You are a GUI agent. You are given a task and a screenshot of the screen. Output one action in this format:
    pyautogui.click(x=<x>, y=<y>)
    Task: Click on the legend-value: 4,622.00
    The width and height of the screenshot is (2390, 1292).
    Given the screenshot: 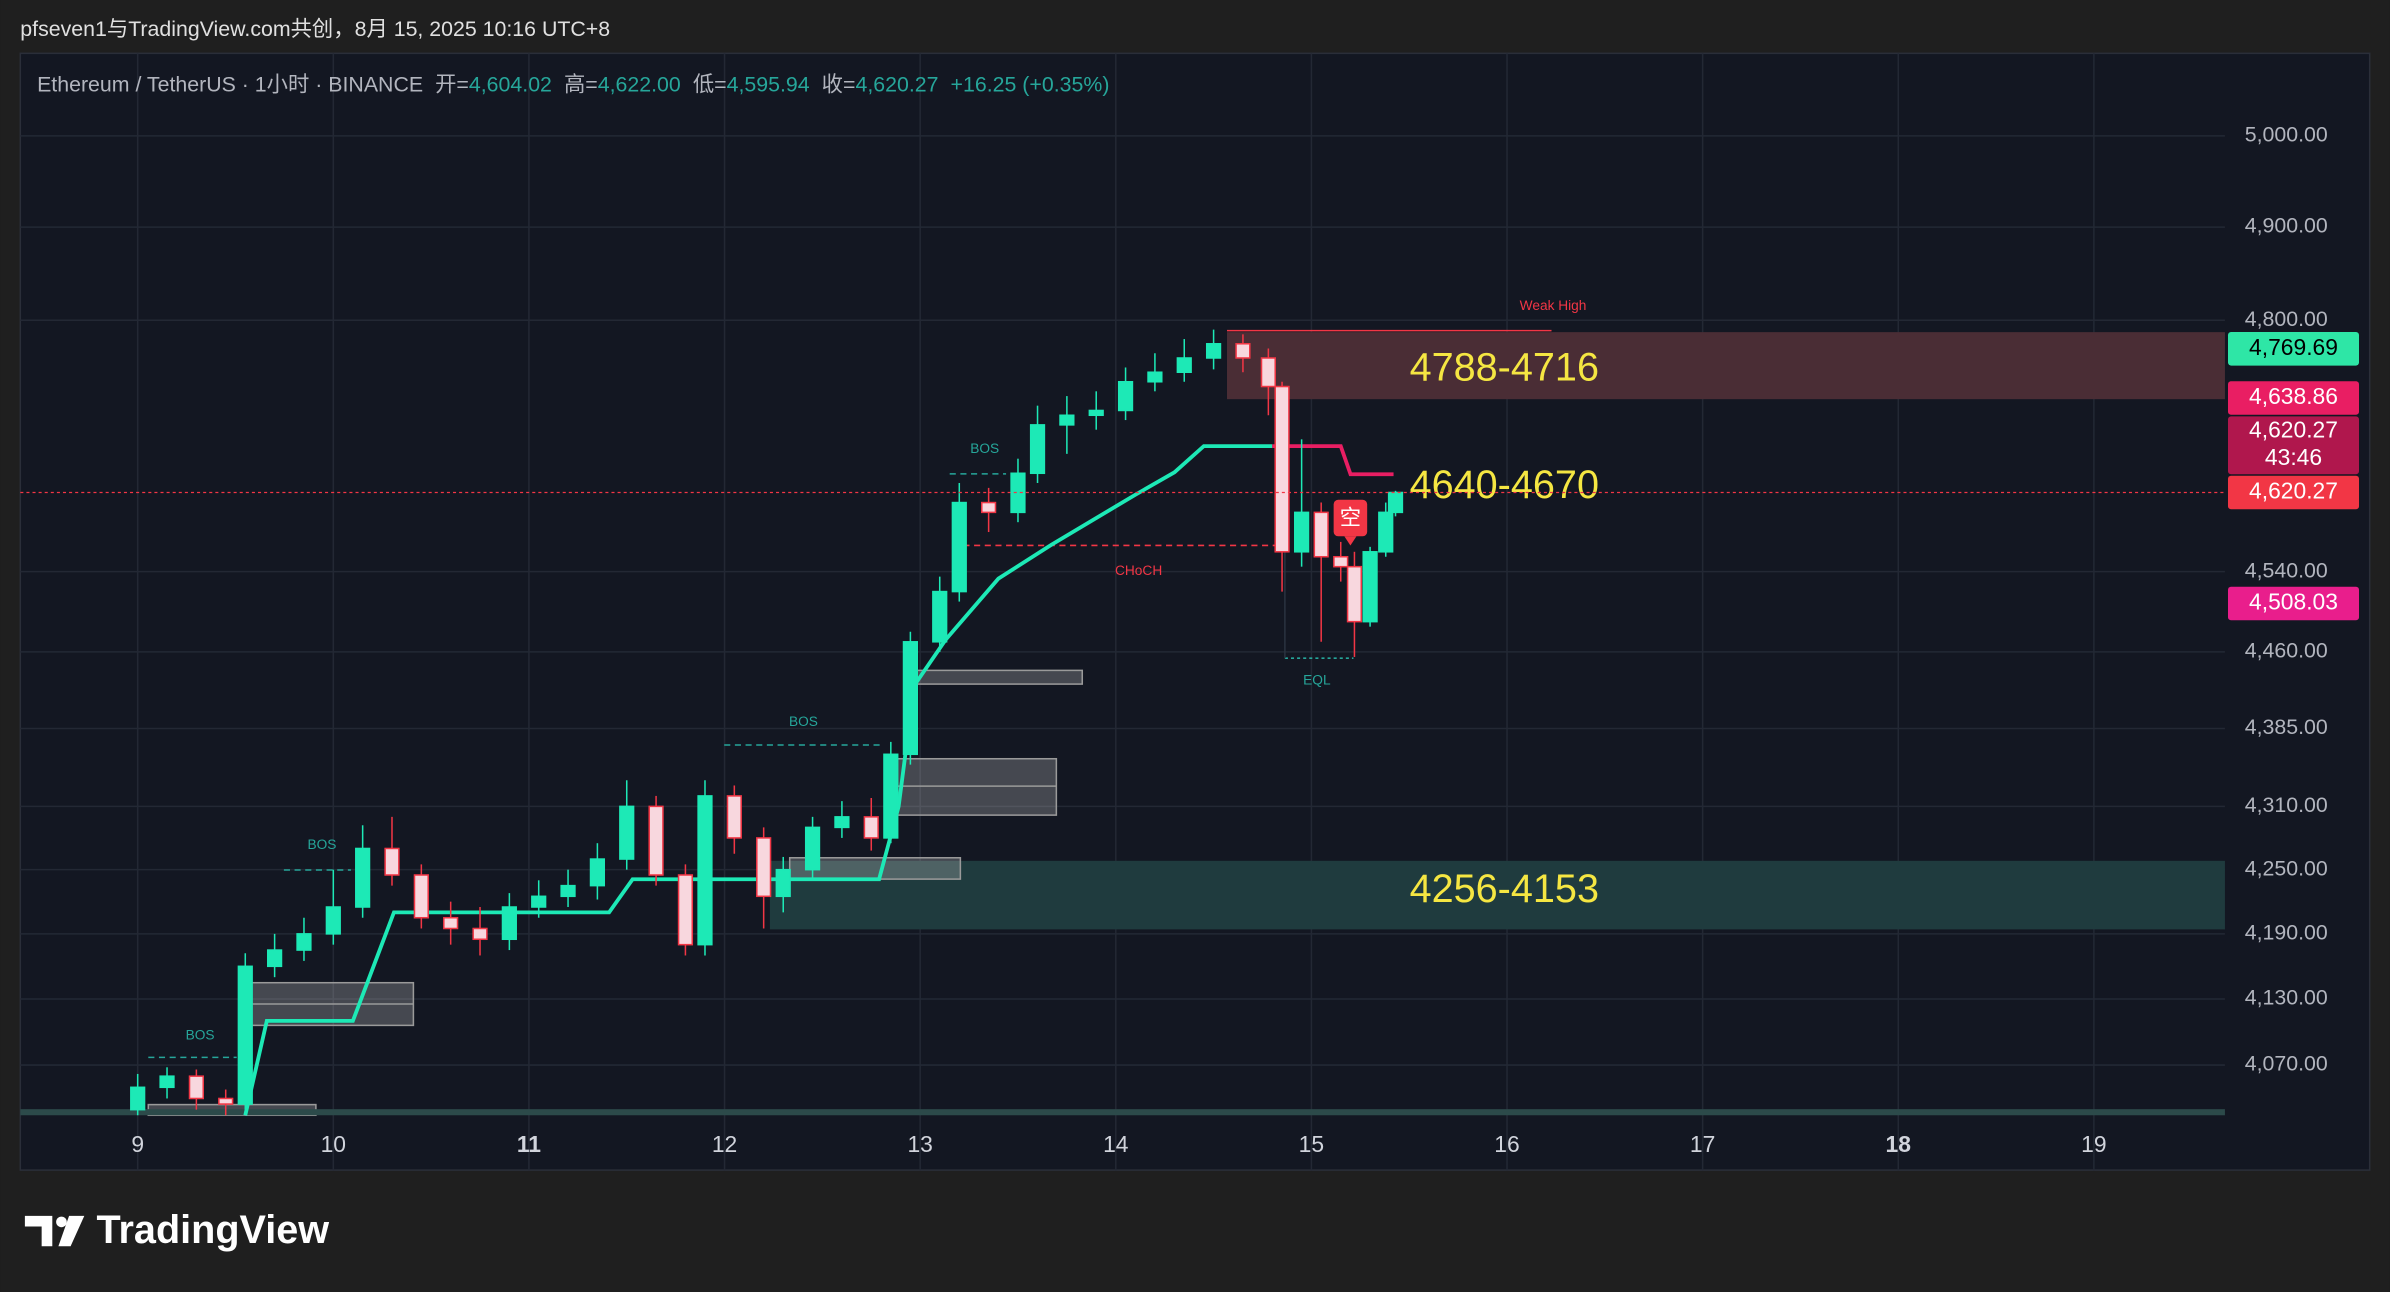 What is the action you would take?
    pyautogui.click(x=639, y=84)
    